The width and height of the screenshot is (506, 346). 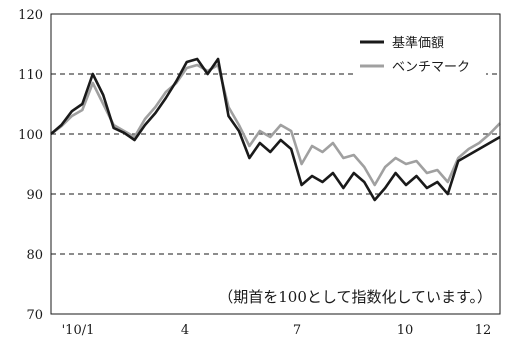 What do you see at coordinates (78, 330) in the screenshot?
I see `x-tick-label: '10/1` at bounding box center [78, 330].